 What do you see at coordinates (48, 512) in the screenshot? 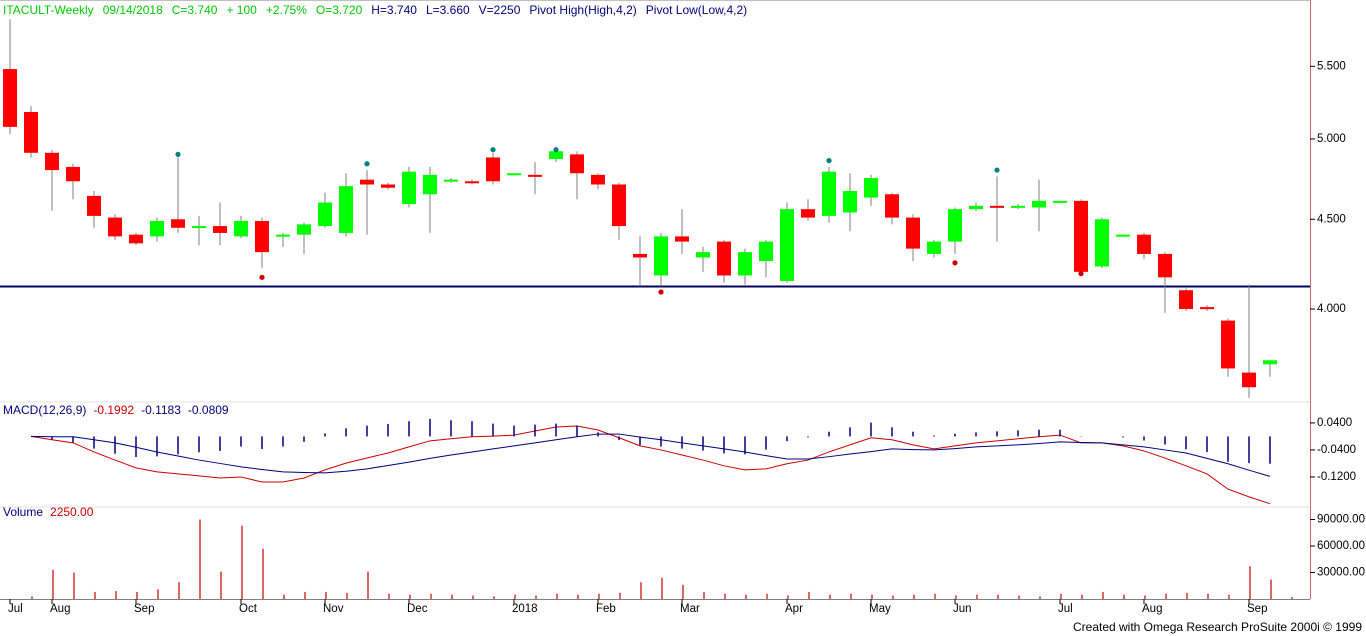
I see `indicator-legend: Volume 2250.00` at bounding box center [48, 512].